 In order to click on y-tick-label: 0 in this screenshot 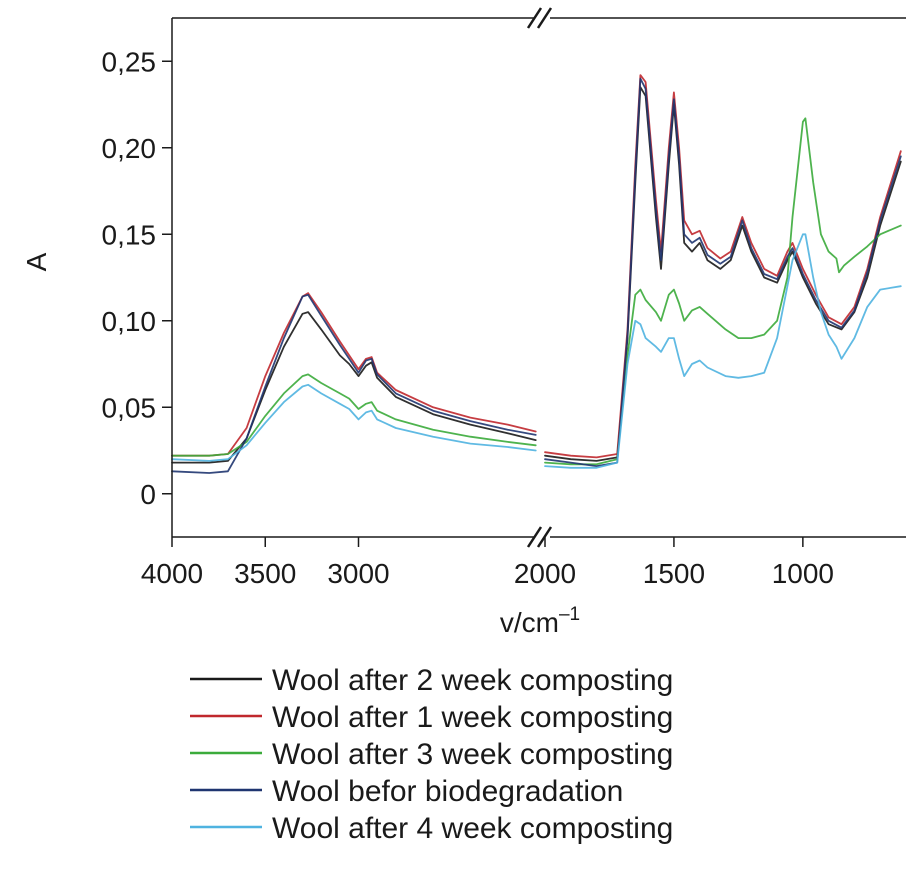, I will do `click(148, 494)`.